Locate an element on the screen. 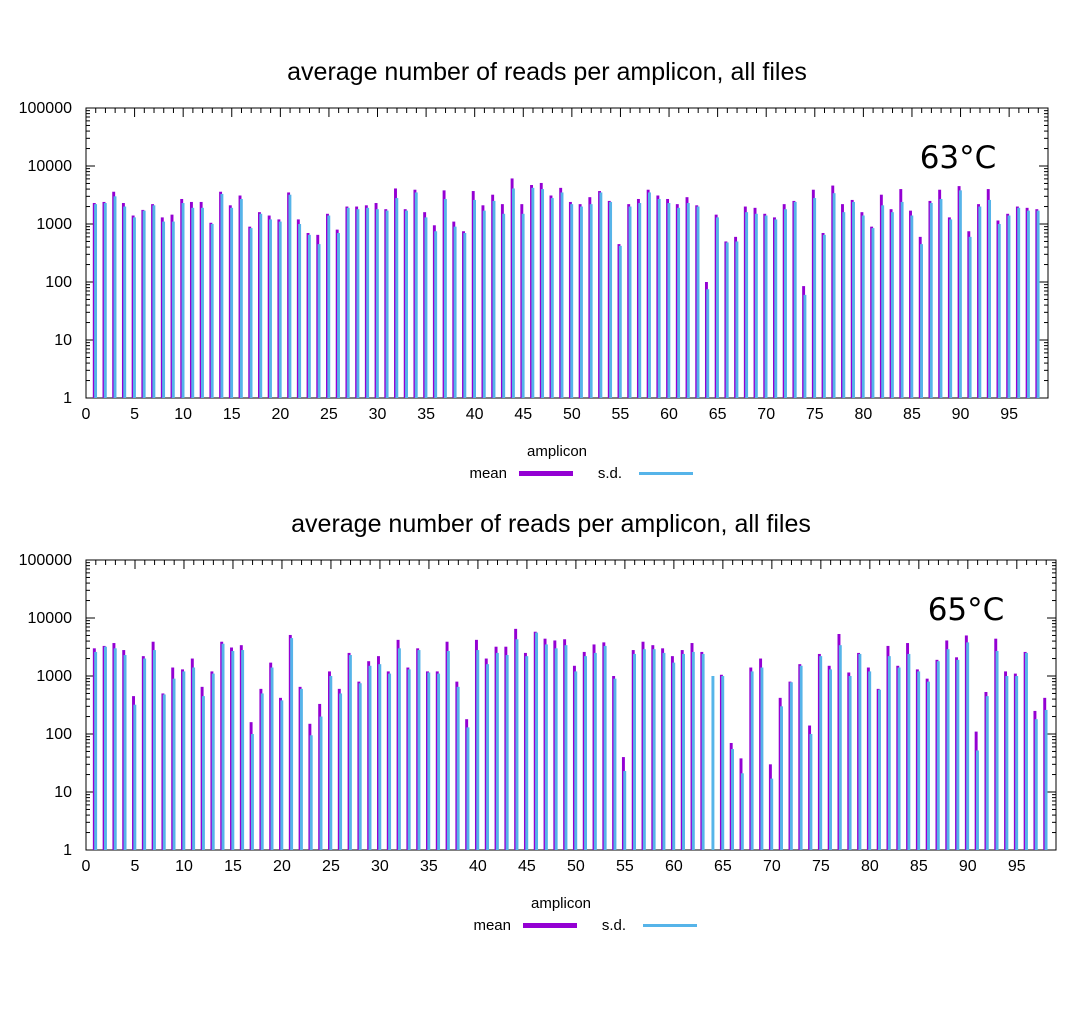  x-tick-label: 60 is located at coordinates (669, 414).